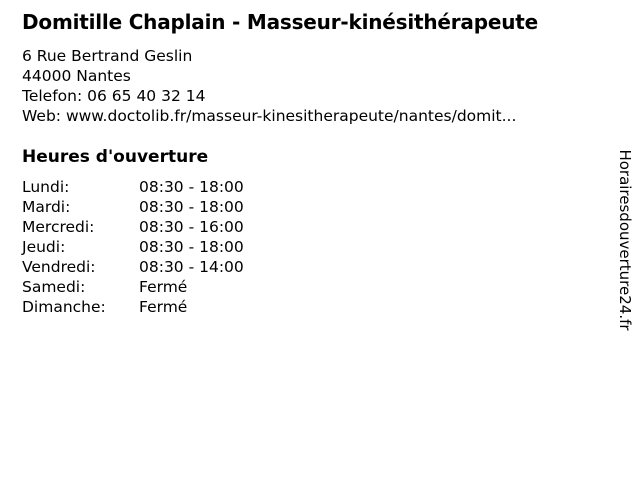 This screenshot has height=480, width=640. I want to click on day-label: Samedi:, so click(54, 287).